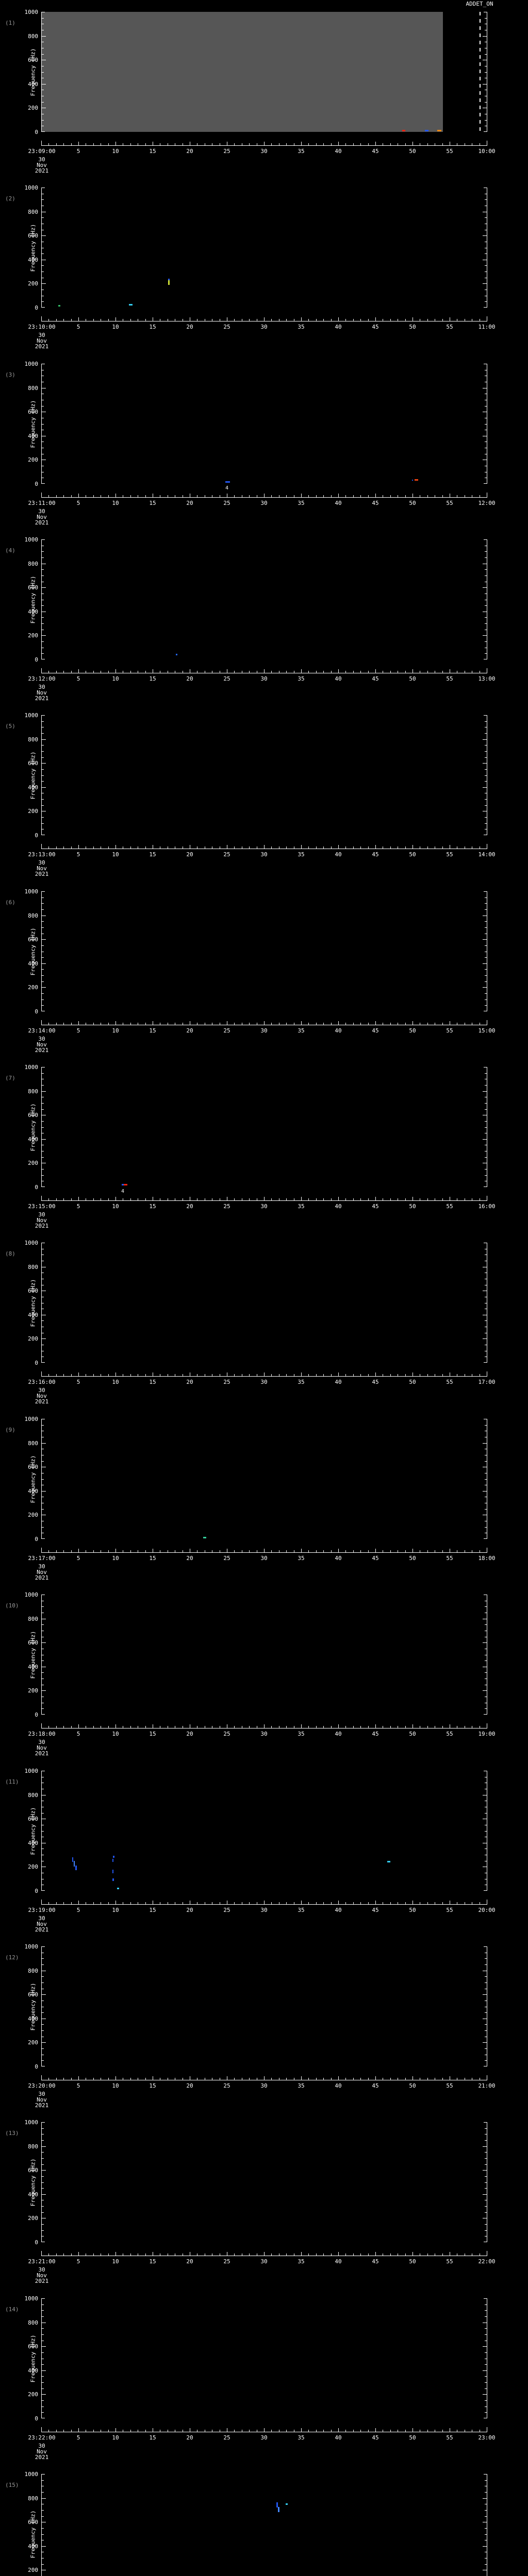 The image size is (528, 2576). I want to click on x-axis, so click(264, 1200).